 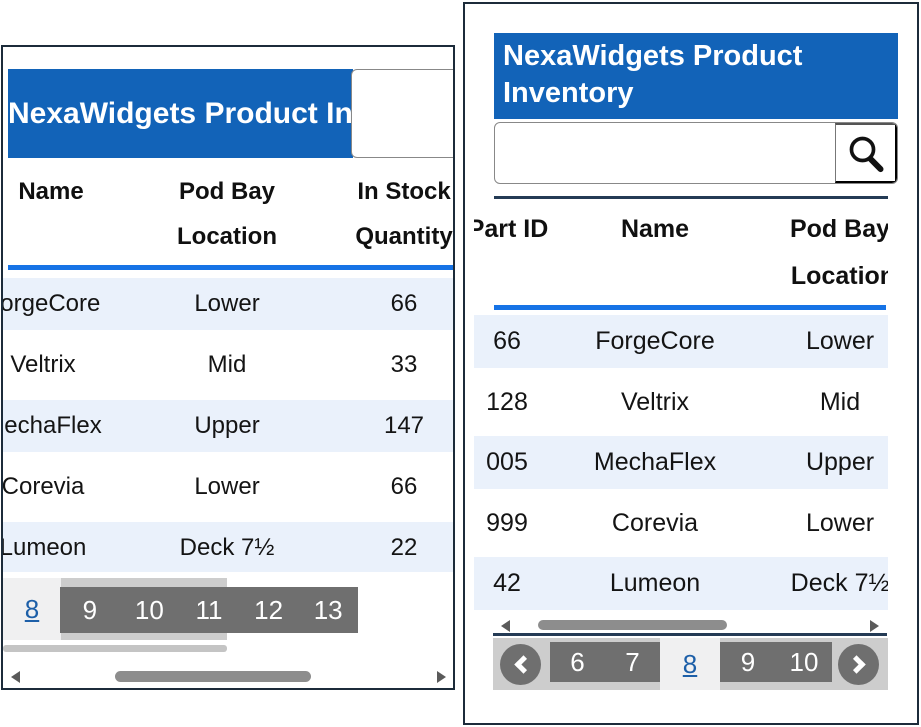 I want to click on pagination-pages: 9 10 11 12 13, so click(x=209, y=610).